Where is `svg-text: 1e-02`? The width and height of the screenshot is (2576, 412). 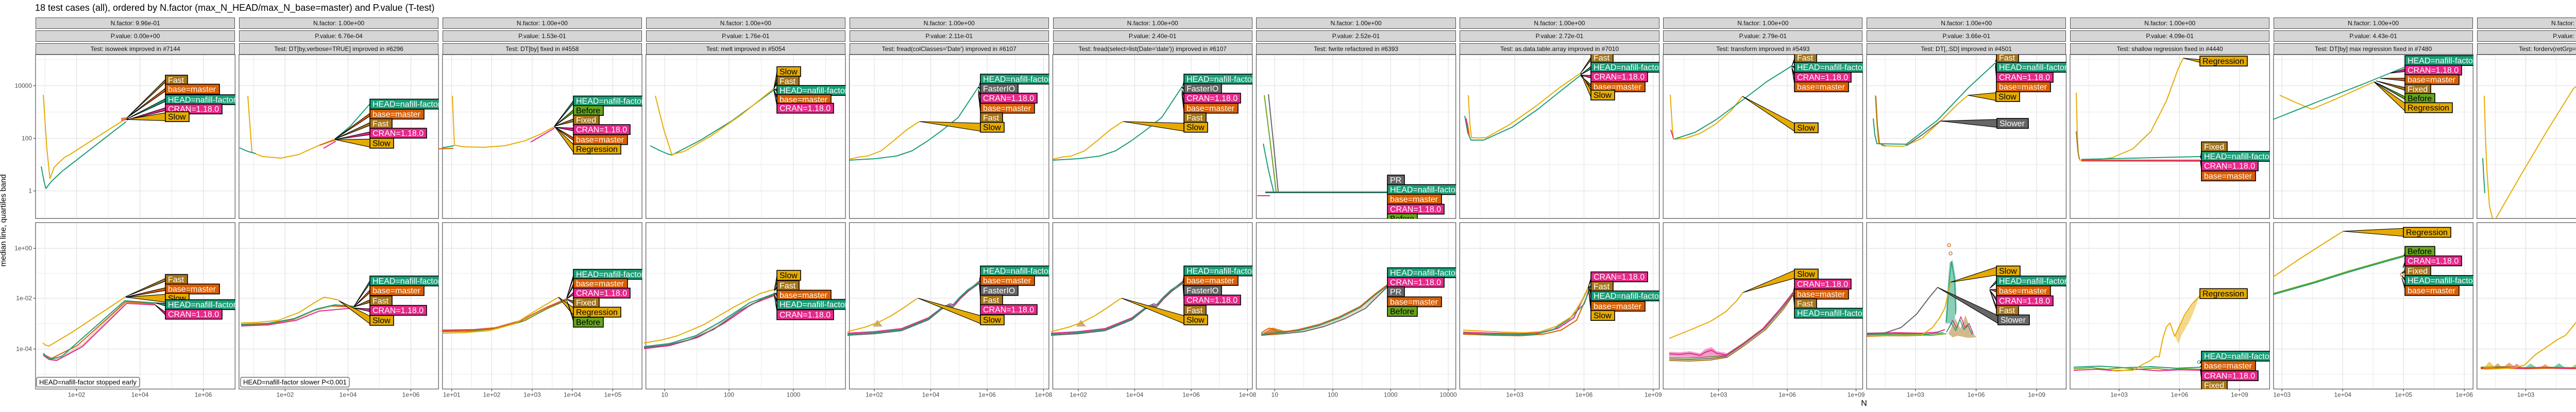 svg-text: 1e-02 is located at coordinates (24, 299).